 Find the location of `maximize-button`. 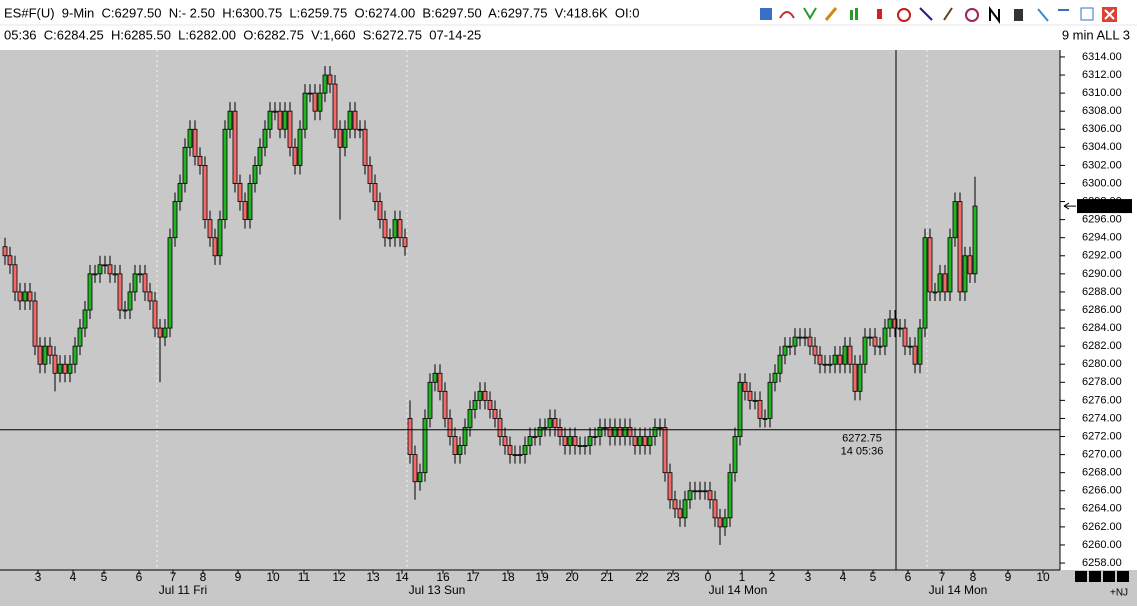

maximize-button is located at coordinates (1087, 14).